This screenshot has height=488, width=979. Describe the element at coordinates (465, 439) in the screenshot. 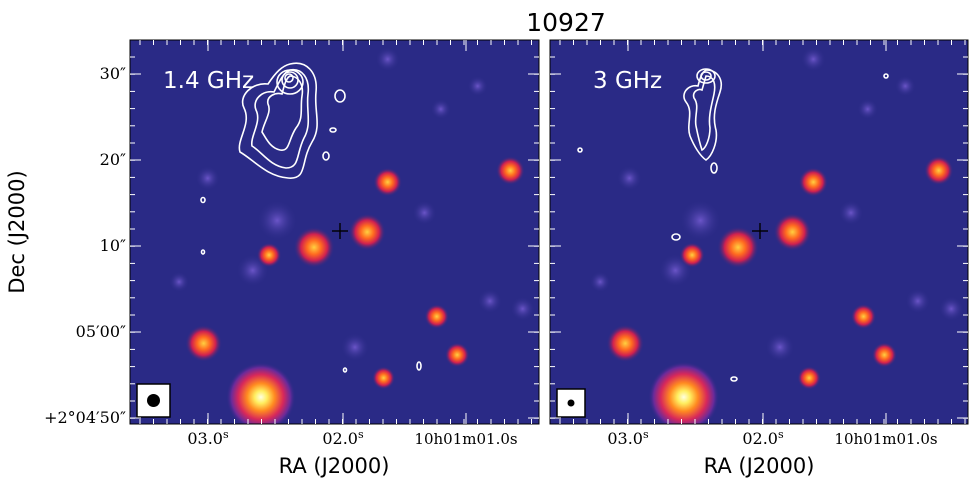

I see `x-tick-label-ra: 10h01m01.0s` at that location.